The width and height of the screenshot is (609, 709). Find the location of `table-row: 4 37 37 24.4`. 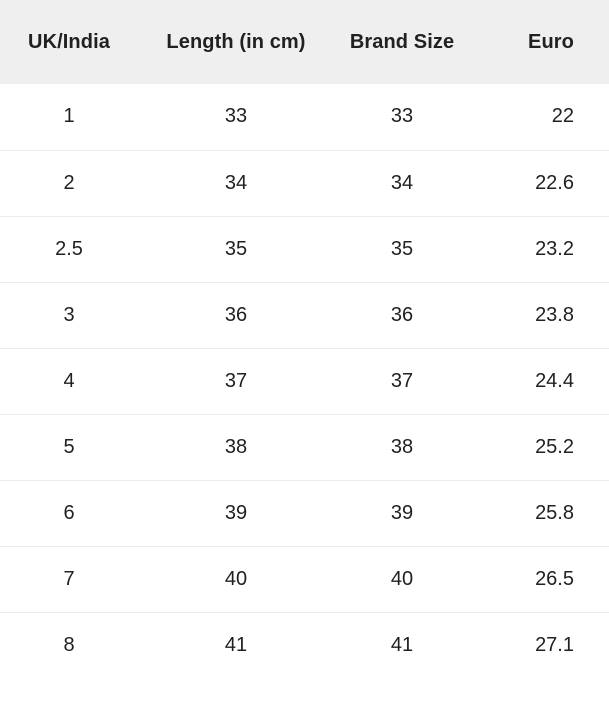

table-row: 4 37 37 24.4 is located at coordinates (304, 381).